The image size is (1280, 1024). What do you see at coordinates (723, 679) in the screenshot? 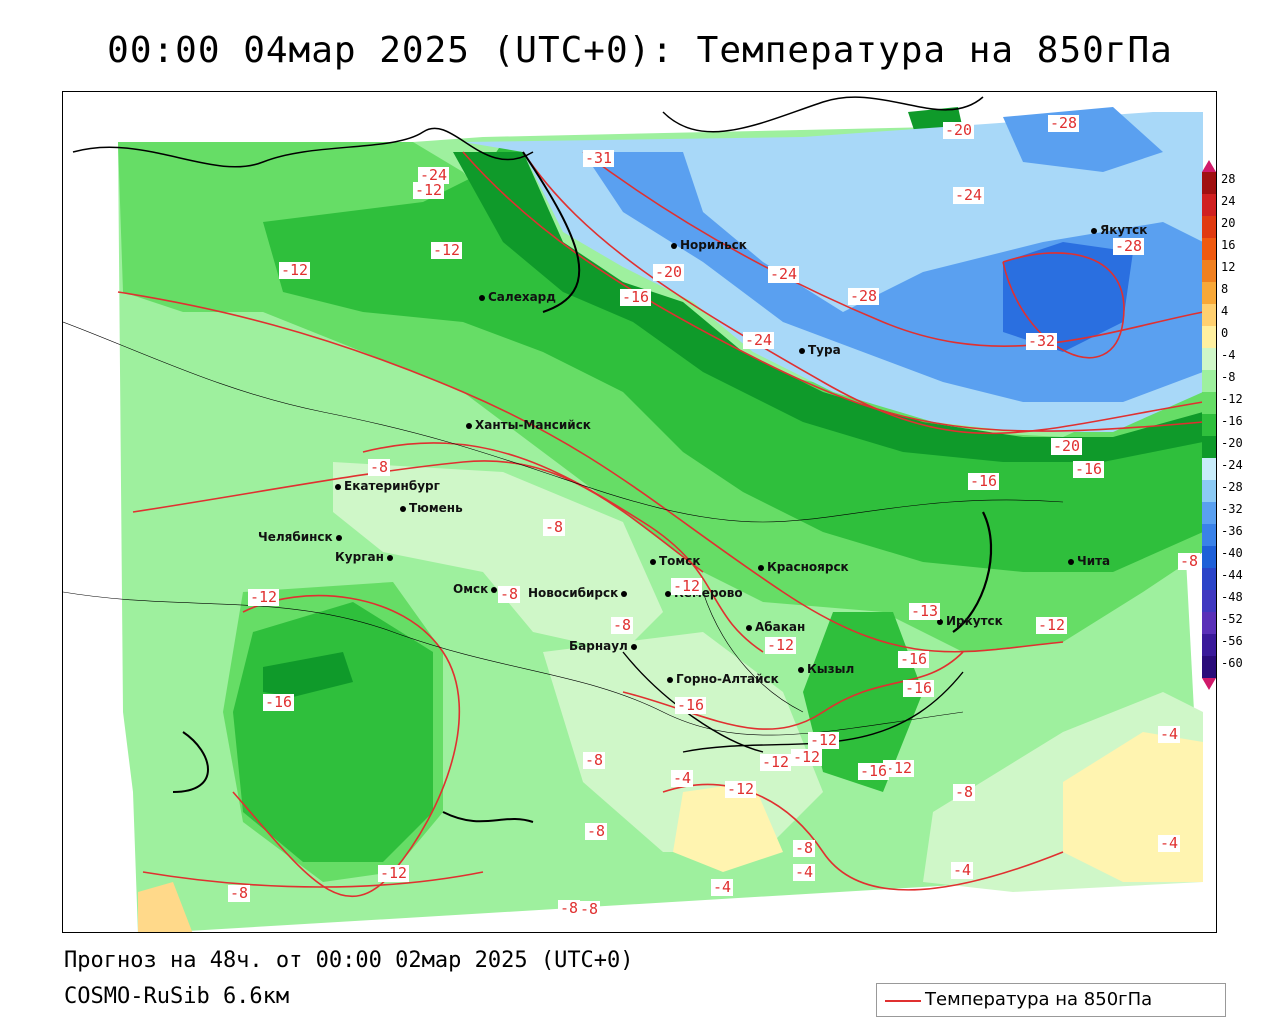
I see `city-gorno-altaysk: Горно-Алтайск` at bounding box center [723, 679].